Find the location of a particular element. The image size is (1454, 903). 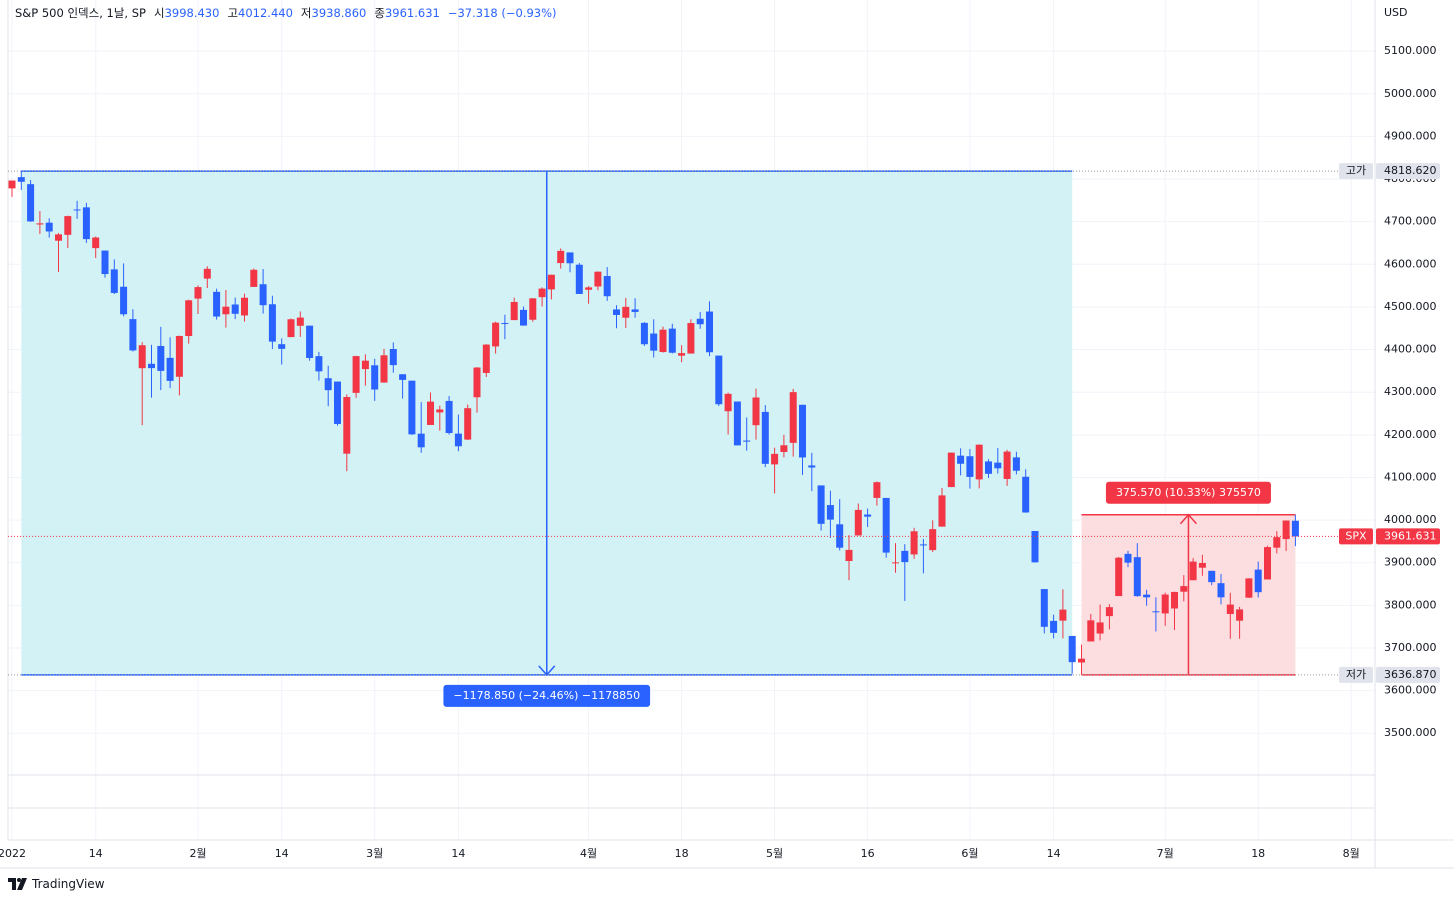

legend-key: 저 is located at coordinates (306, 13).